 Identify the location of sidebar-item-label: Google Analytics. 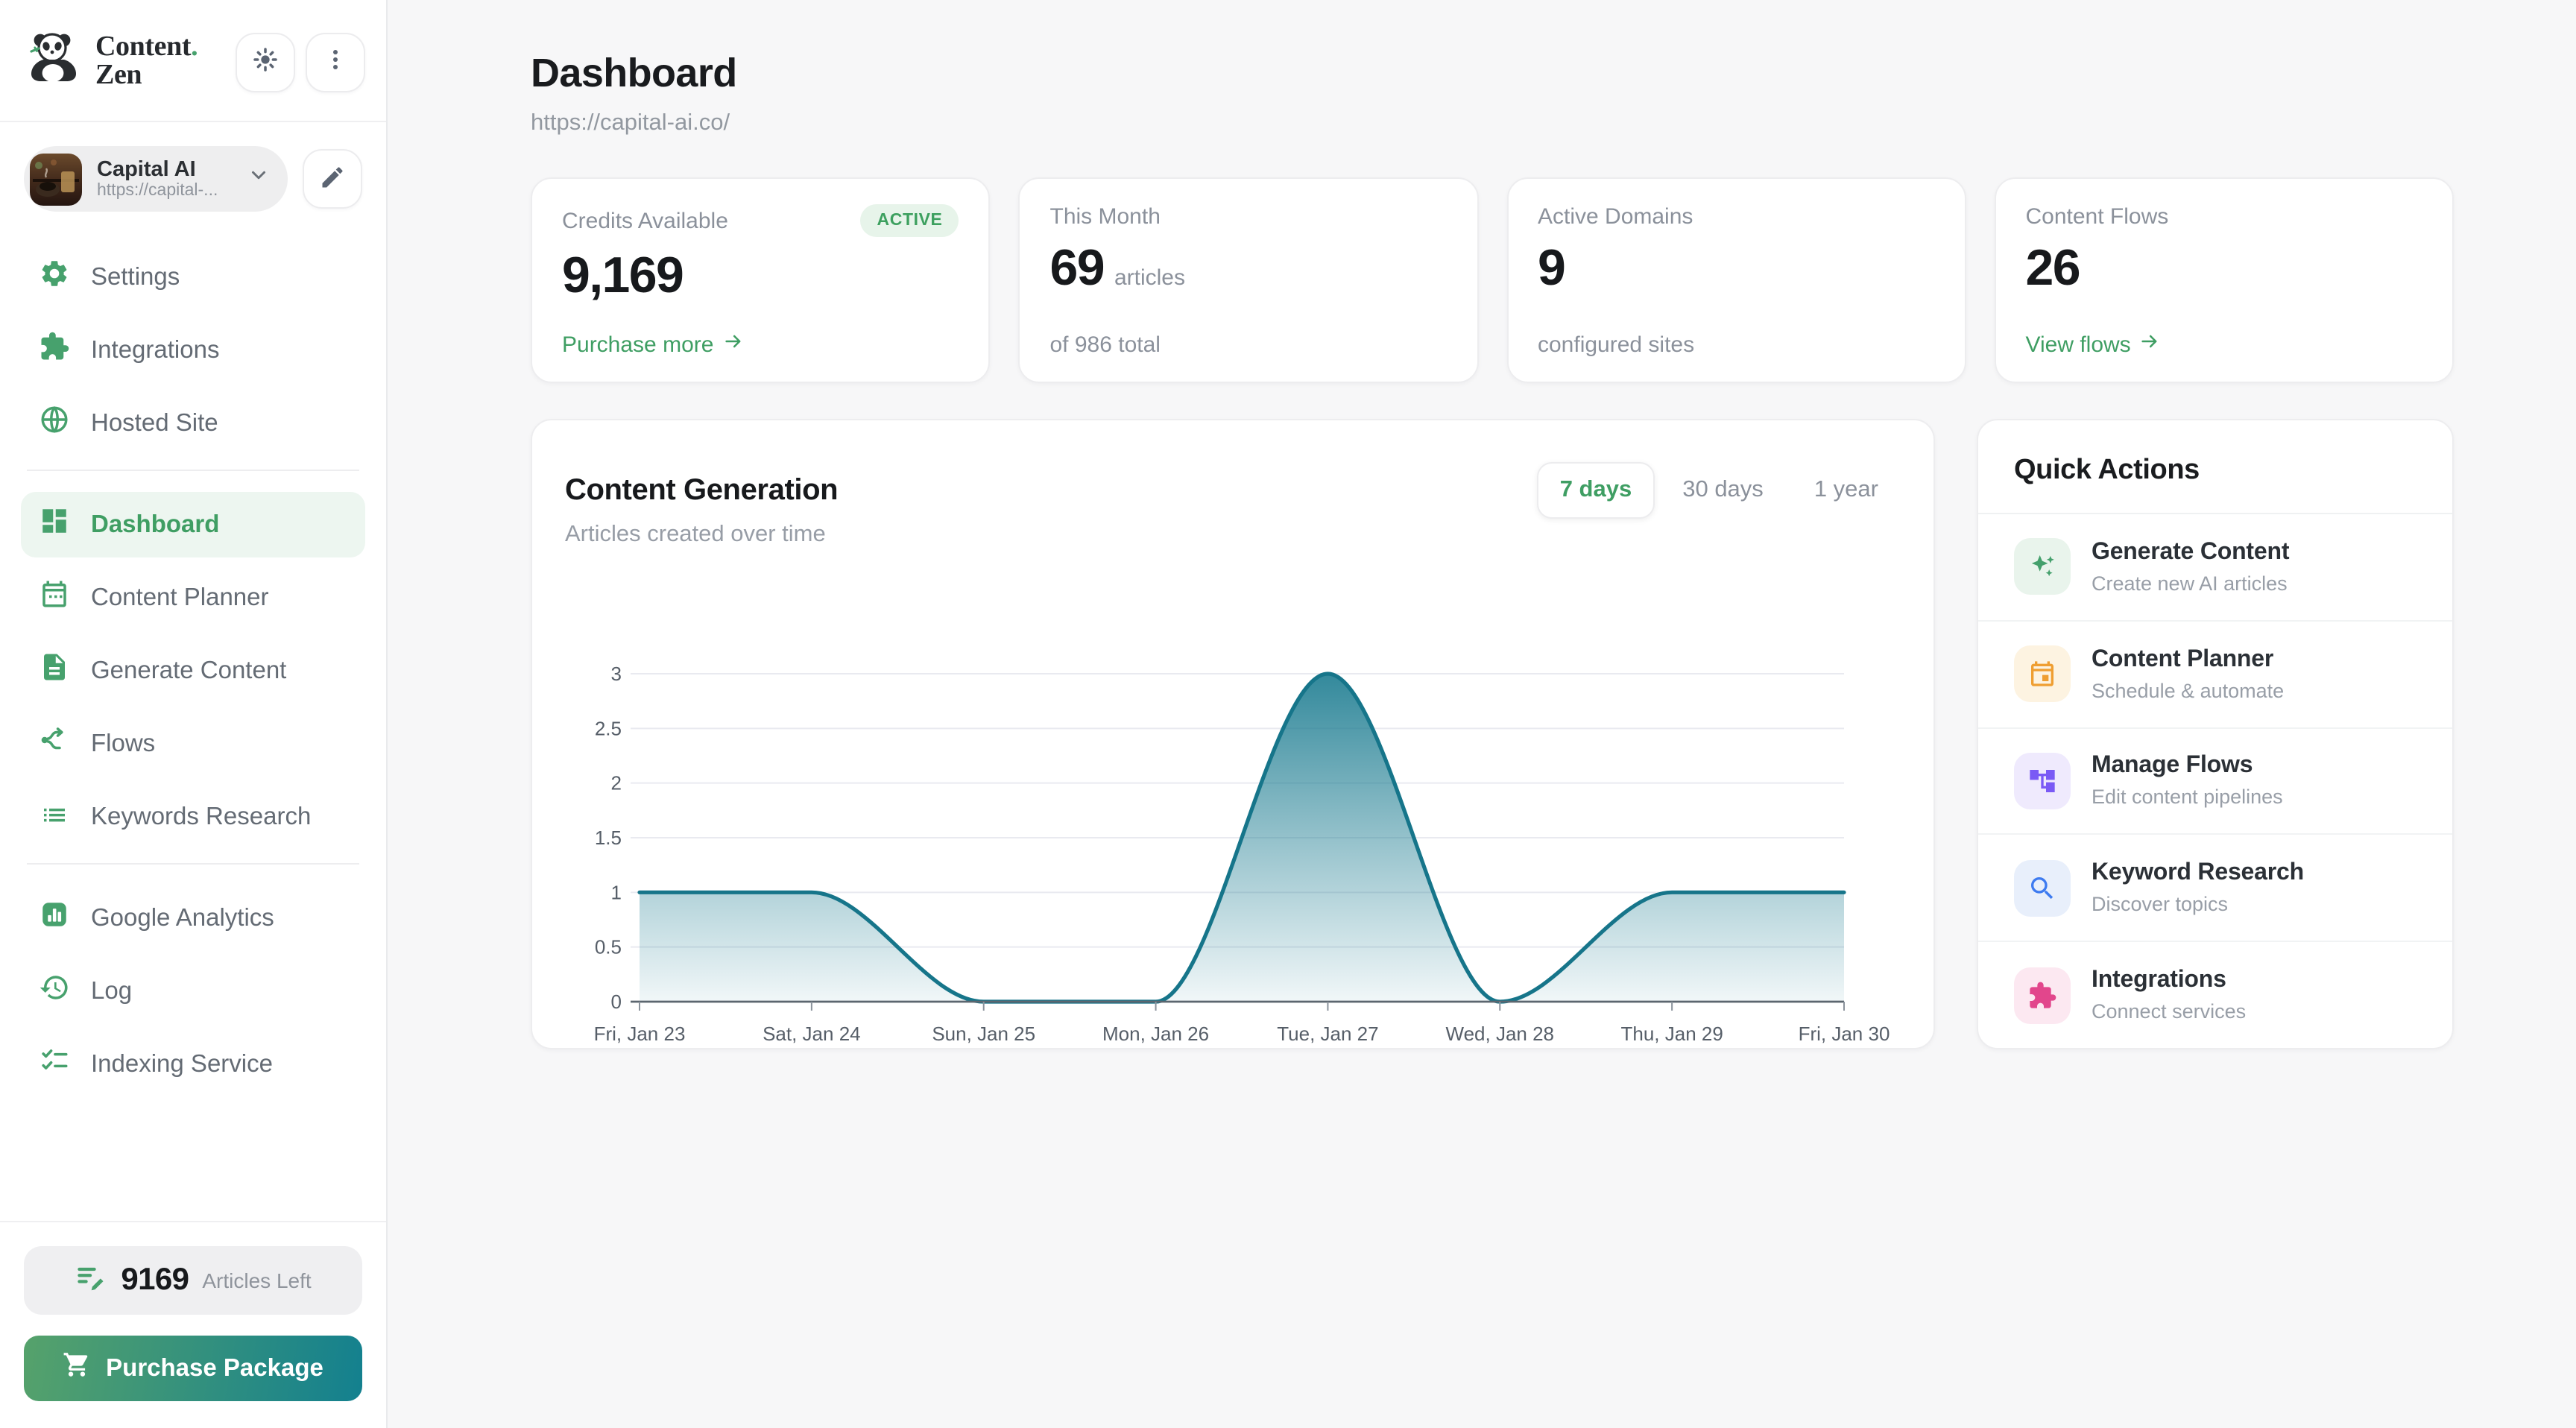
(183, 917).